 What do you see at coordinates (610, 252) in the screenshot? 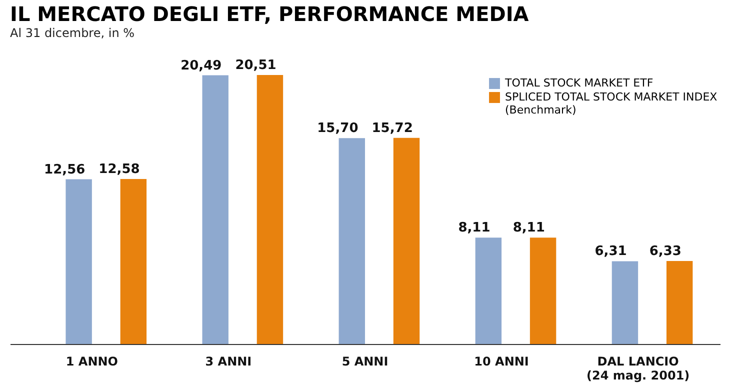
I see `data-label: 6,31` at bounding box center [610, 252].